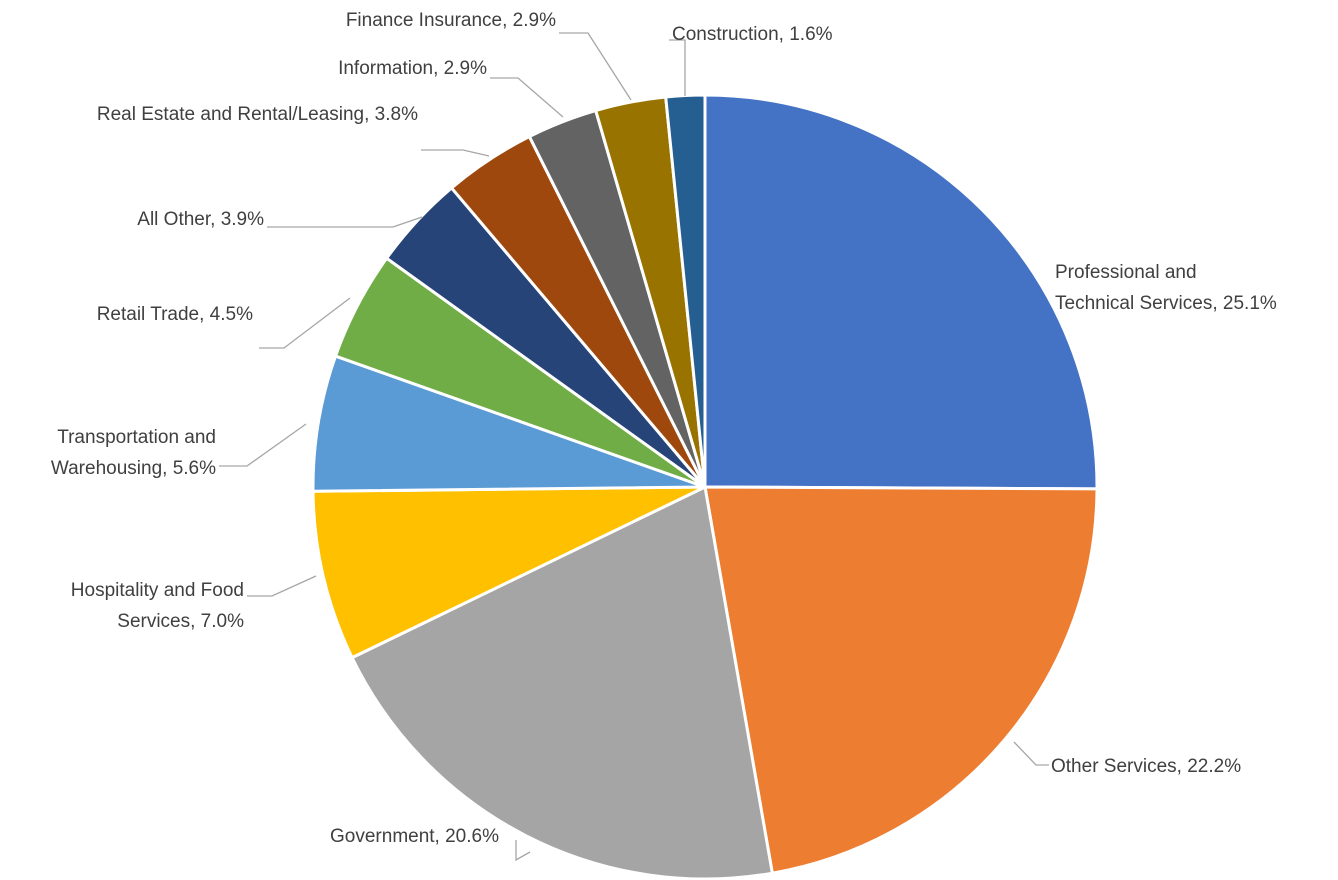  Describe the element at coordinates (257, 114) in the screenshot. I see `data-label-real-estate-and-rental-leasing: Real Estate and Rental/Leasing, 3.8%` at that location.